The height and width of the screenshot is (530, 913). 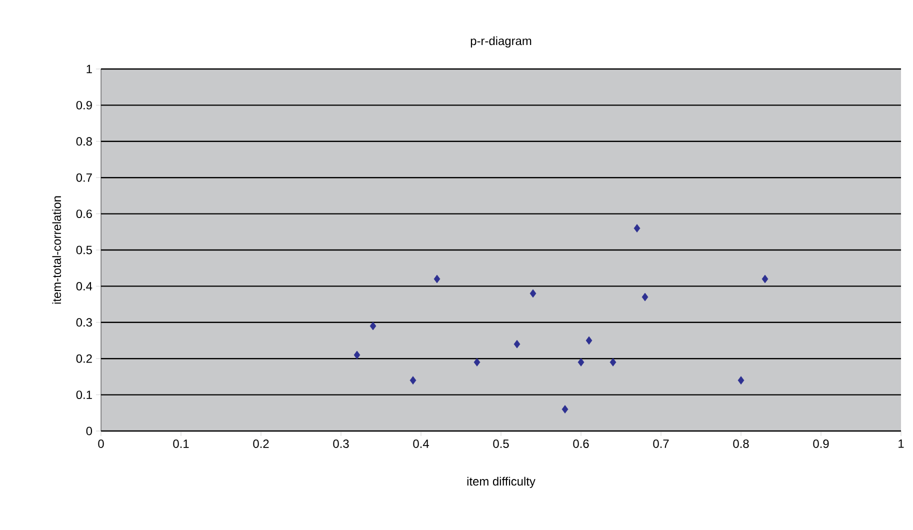 I want to click on y-tick-label: 0.1, so click(x=84, y=395).